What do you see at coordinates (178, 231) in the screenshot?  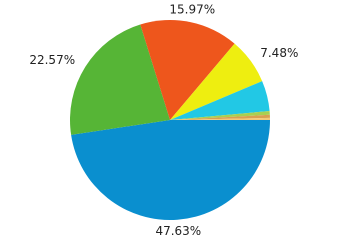 I see `slice-label: 47.63%` at bounding box center [178, 231].